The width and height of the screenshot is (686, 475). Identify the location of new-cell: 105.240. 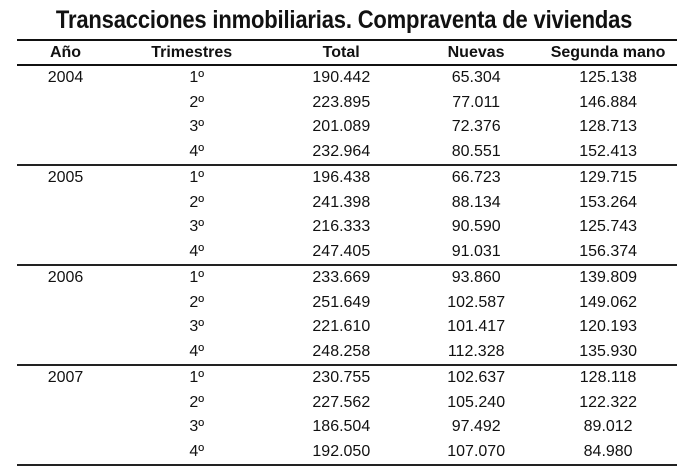
(476, 402).